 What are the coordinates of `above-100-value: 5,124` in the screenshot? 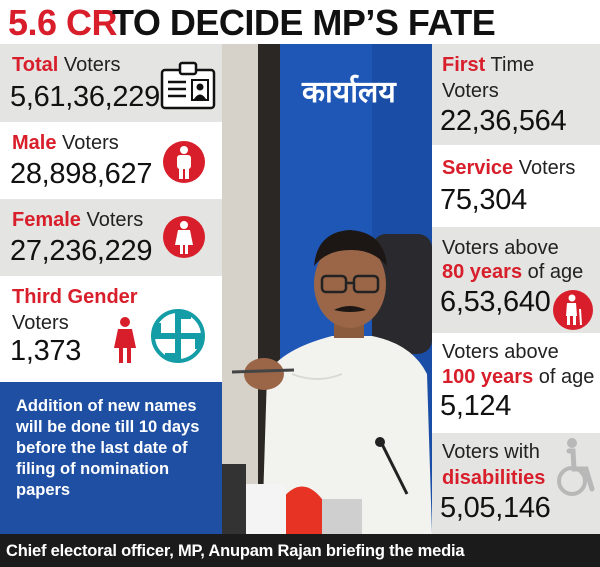 It's located at (476, 406).